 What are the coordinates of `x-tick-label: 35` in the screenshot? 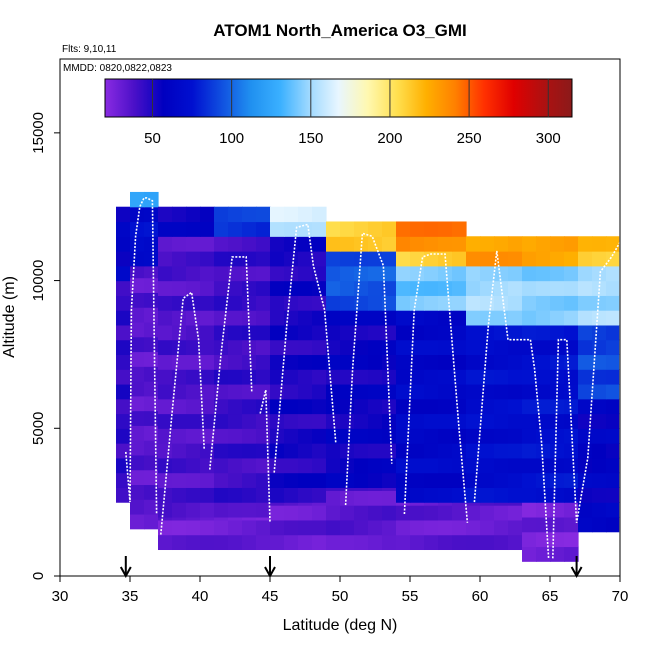 It's located at (130, 596).